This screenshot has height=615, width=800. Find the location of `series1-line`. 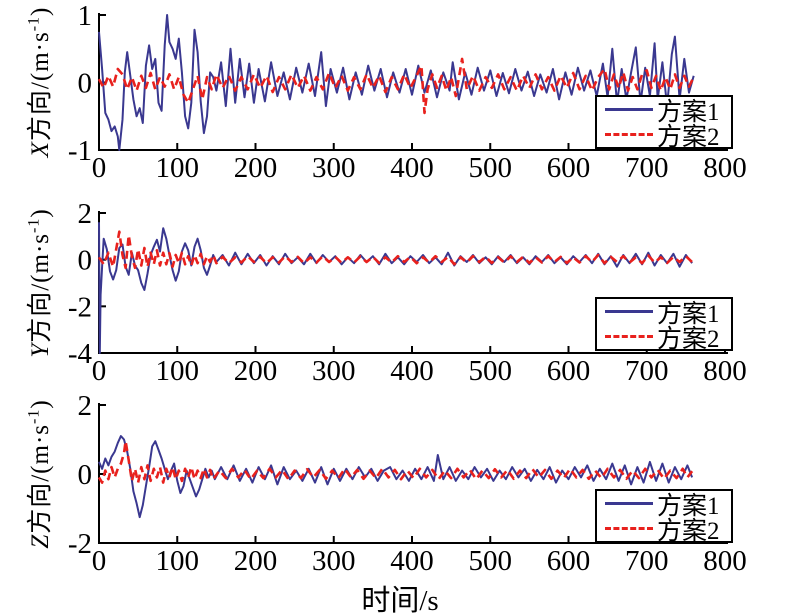

series1-line is located at coordinates (396, 477).